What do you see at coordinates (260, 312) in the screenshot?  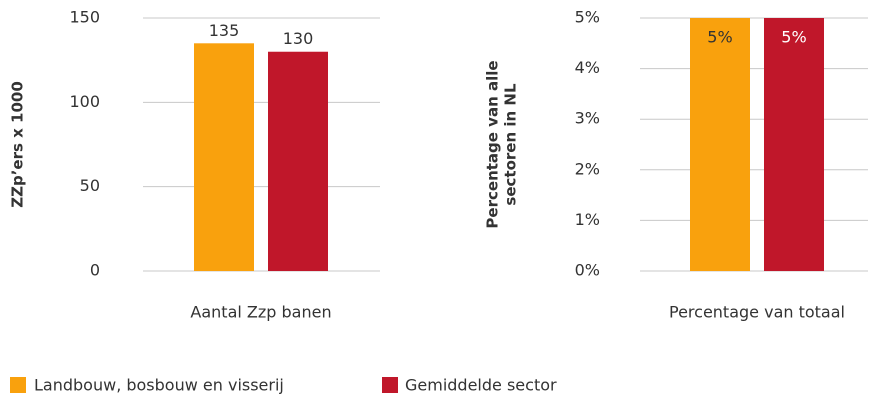 I see `x-tick-label: Aantal Zzp banen` at bounding box center [260, 312].